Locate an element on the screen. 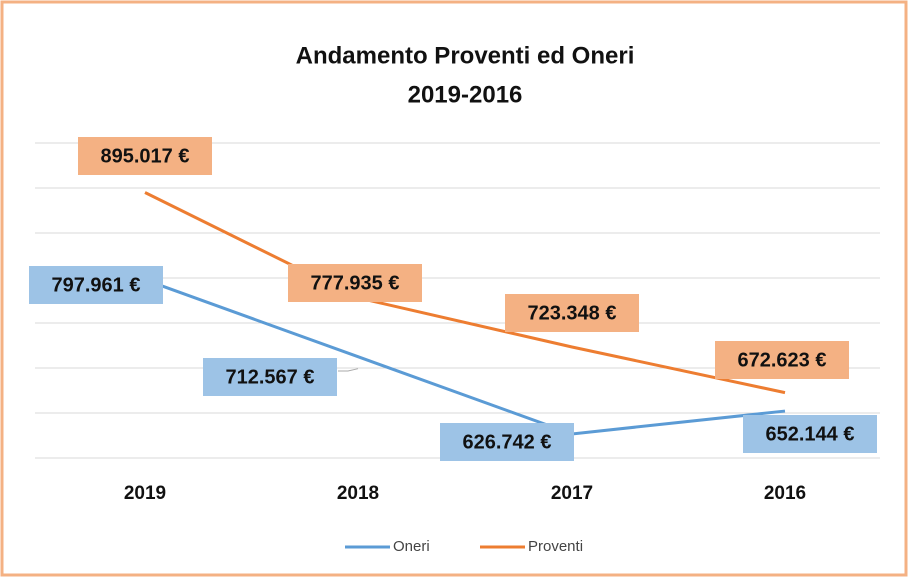 The width and height of the screenshot is (908, 577). data-label: 672.623 € is located at coordinates (782, 360).